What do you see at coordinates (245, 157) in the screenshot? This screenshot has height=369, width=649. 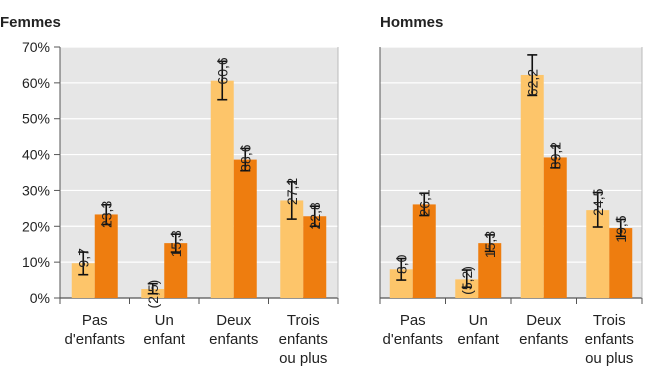 I see `data-label: 38,6` at bounding box center [245, 157].